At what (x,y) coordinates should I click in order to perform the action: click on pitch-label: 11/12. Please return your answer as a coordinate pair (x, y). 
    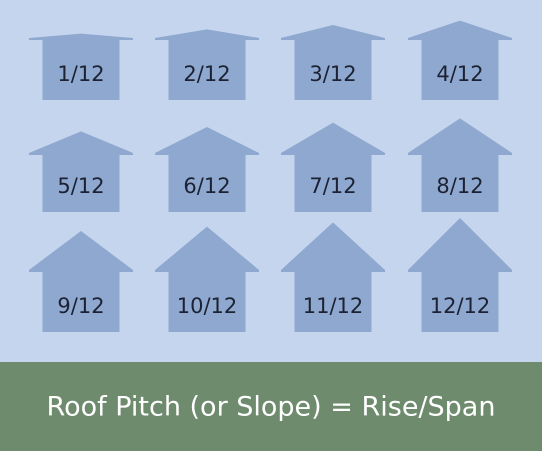
    Looking at the image, I should click on (333, 306).